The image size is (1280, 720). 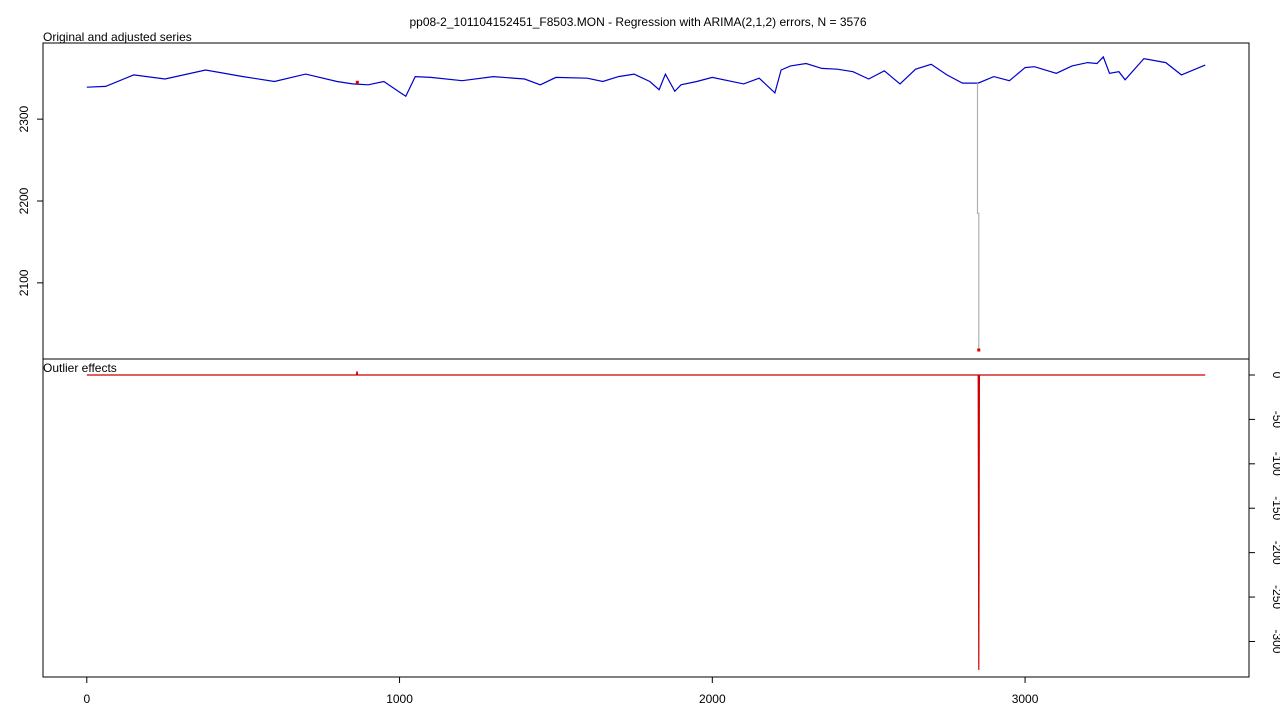 What do you see at coordinates (24, 282) in the screenshot?
I see `top-y-tick-label: 2100` at bounding box center [24, 282].